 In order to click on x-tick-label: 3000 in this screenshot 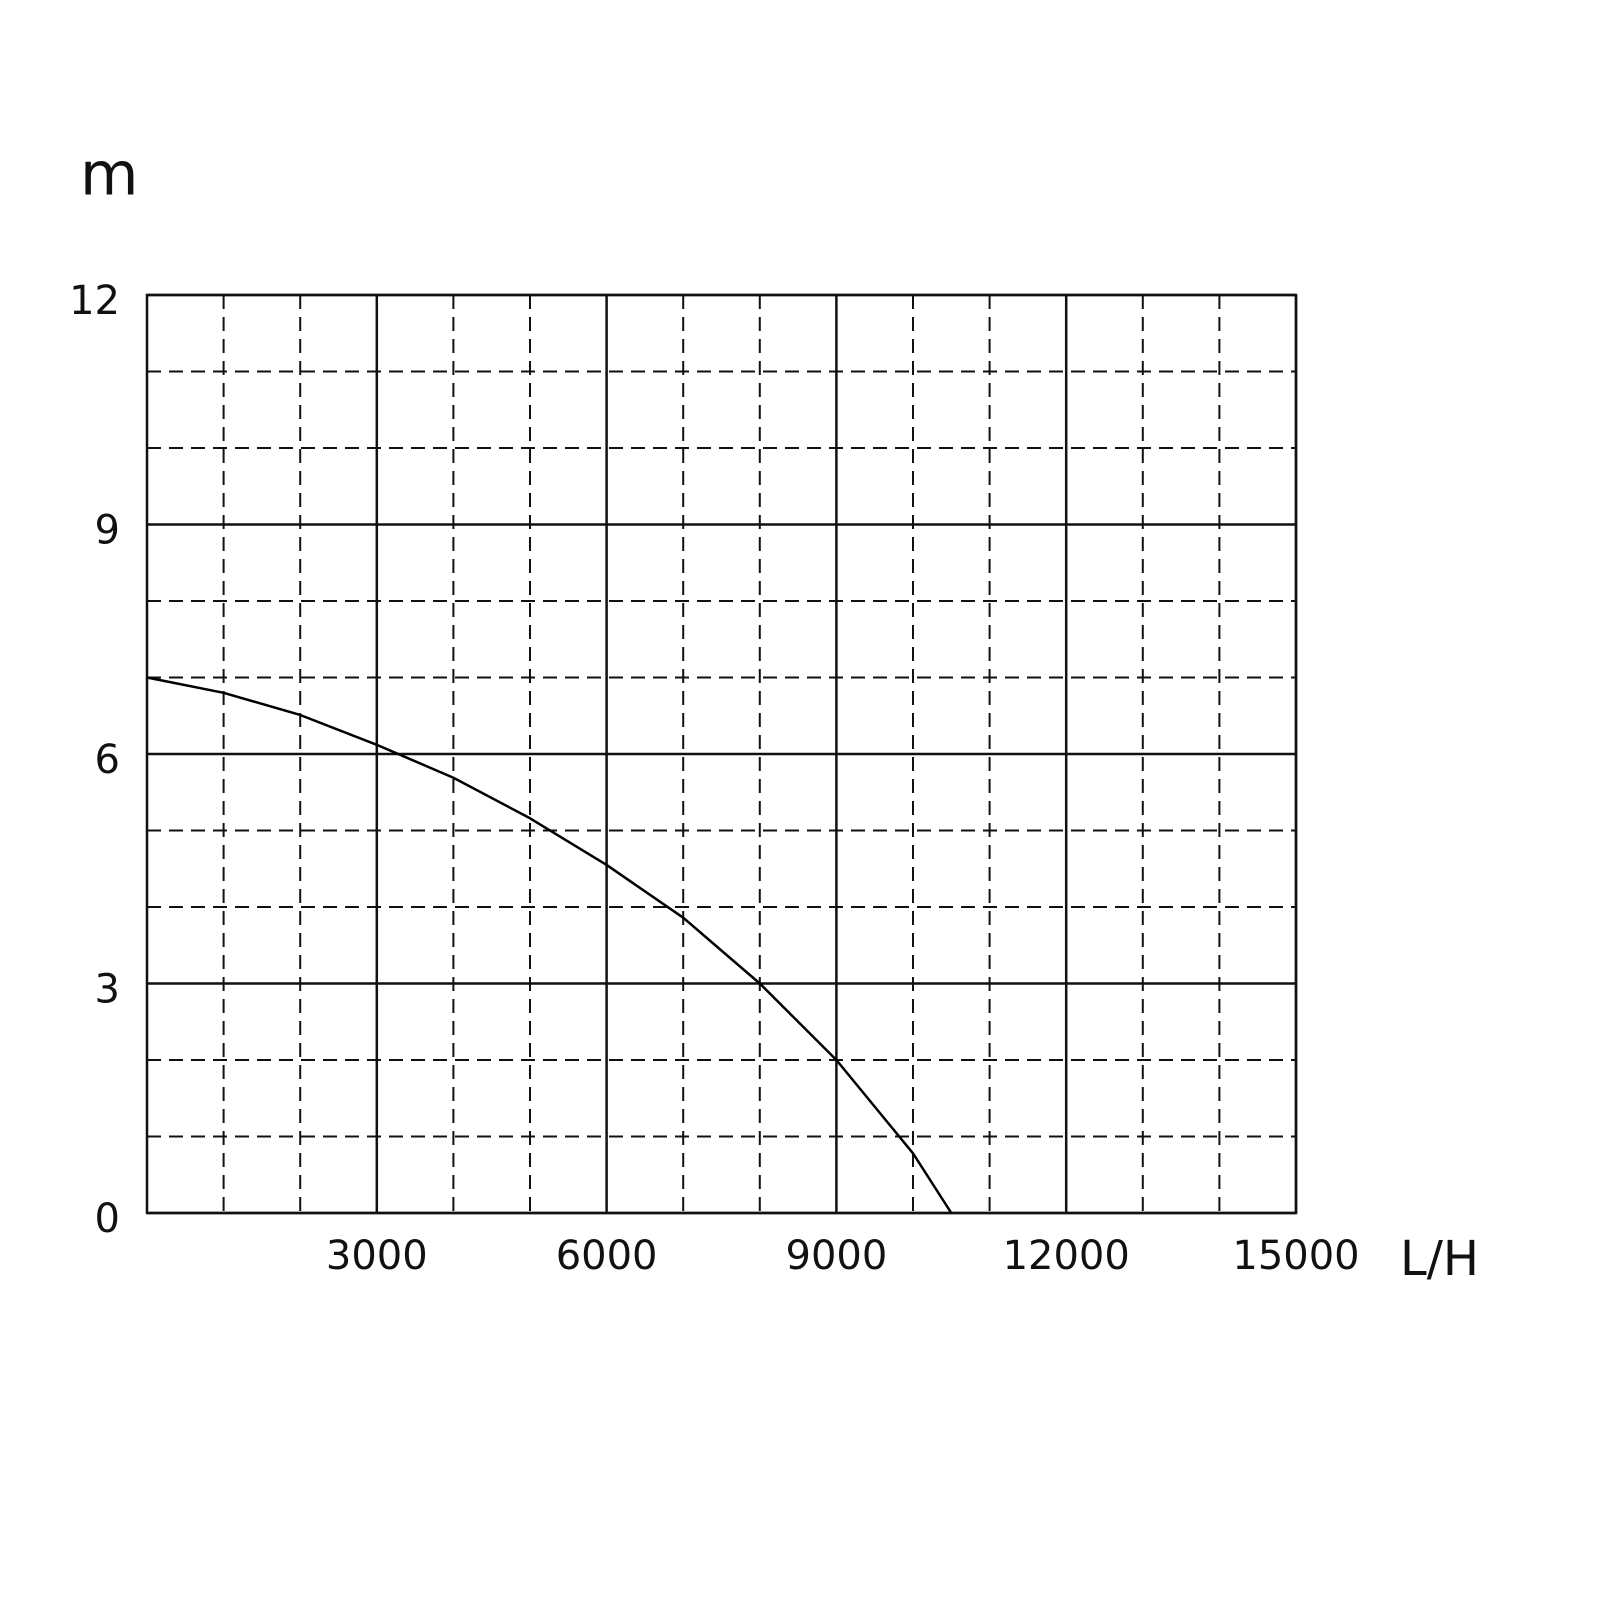, I will do `click(377, 1256)`.